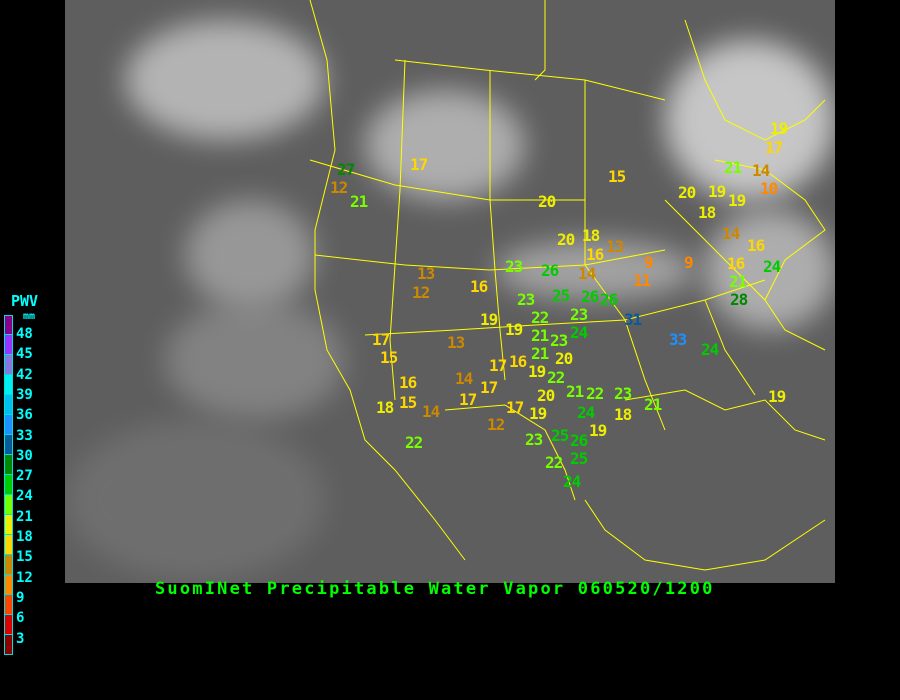 Image resolution: width=900 pixels, height=700 pixels. Describe the element at coordinates (24, 537) in the screenshot. I see `legend-tick-label: 18` at that location.